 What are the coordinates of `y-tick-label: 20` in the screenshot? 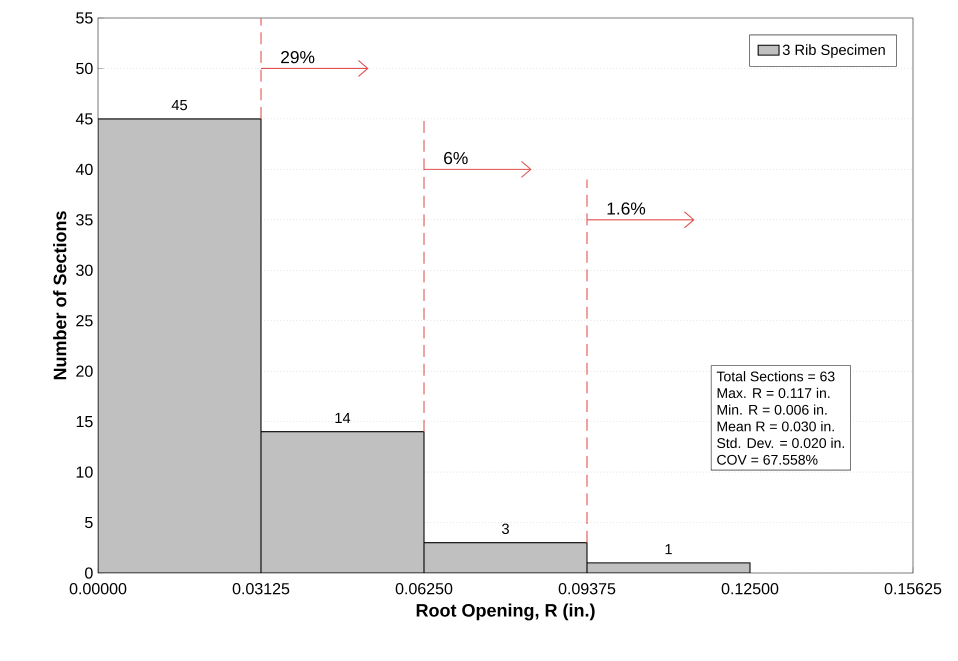 It's located at (84, 371).